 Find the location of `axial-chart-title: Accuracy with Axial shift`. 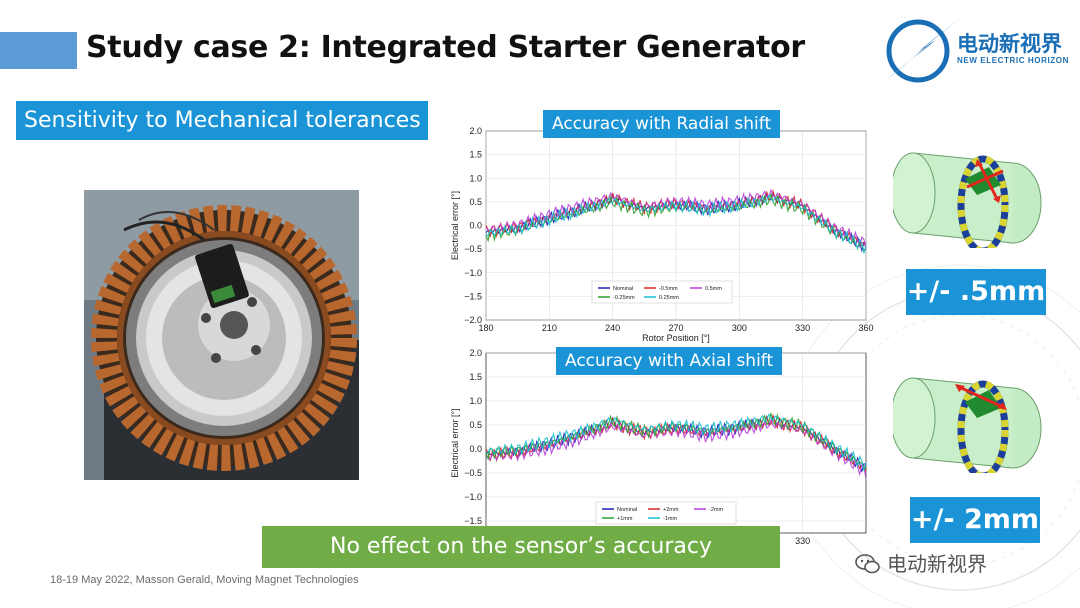

axial-chart-title: Accuracy with Axial shift is located at coordinates (669, 361).